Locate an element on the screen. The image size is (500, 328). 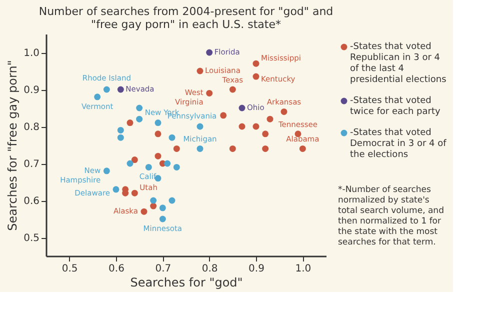
x-tick-label: 0.9 is located at coordinates (256, 269).